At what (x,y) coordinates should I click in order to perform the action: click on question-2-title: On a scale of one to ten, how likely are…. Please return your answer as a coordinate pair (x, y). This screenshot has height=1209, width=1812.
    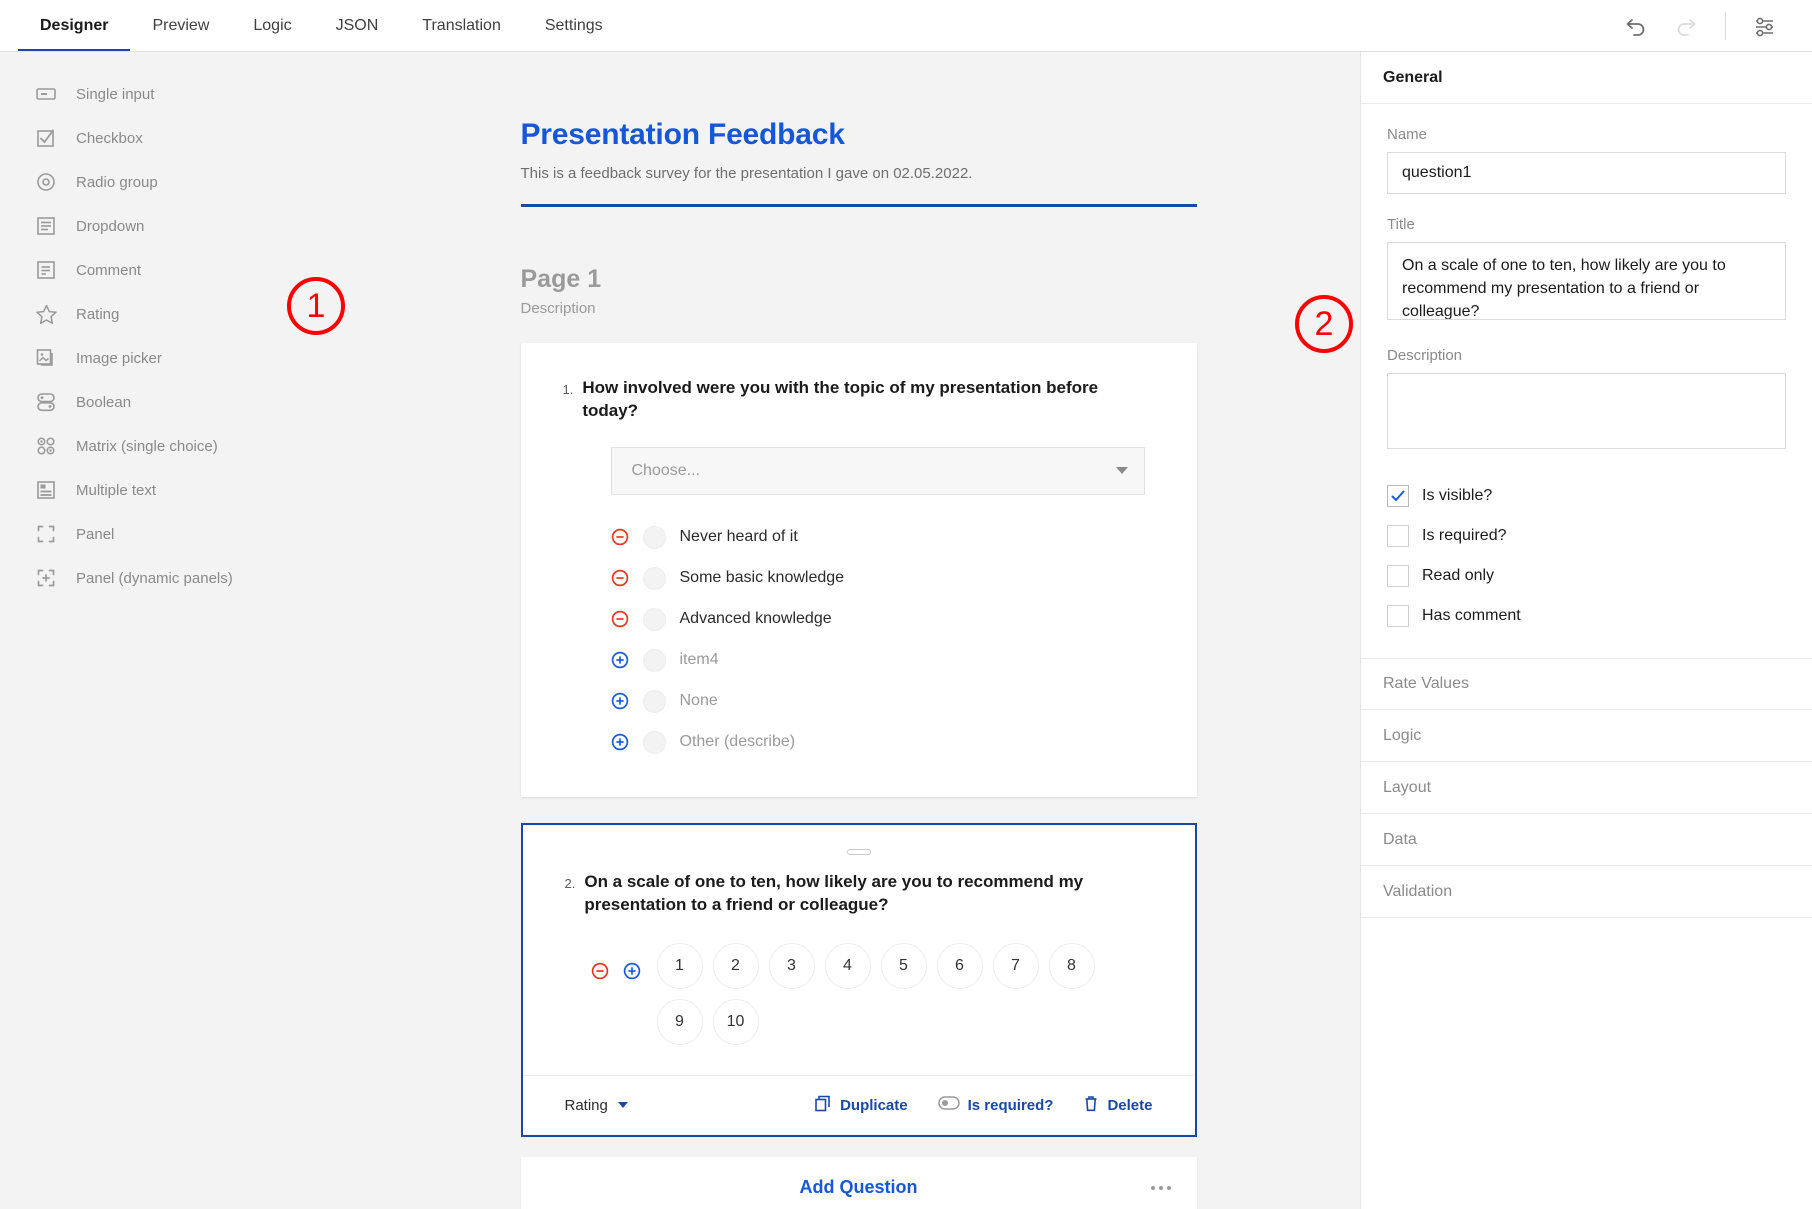
    Looking at the image, I should click on (834, 892).